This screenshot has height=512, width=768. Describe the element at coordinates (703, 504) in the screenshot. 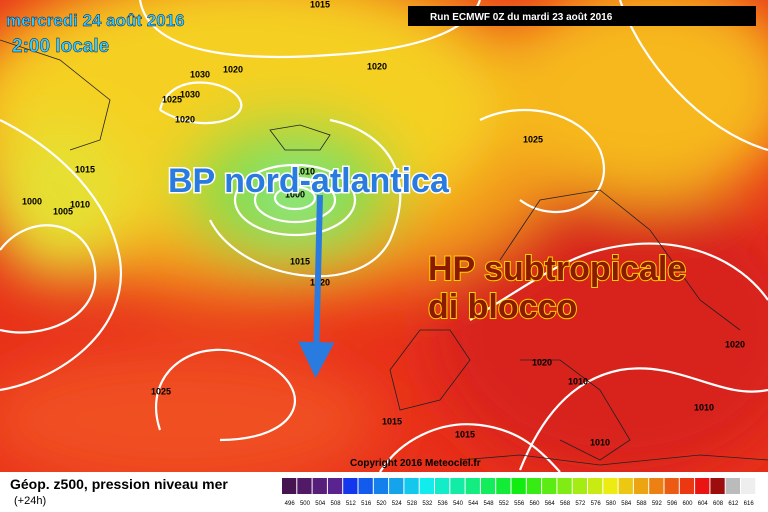

I see `scale-label: 604` at that location.